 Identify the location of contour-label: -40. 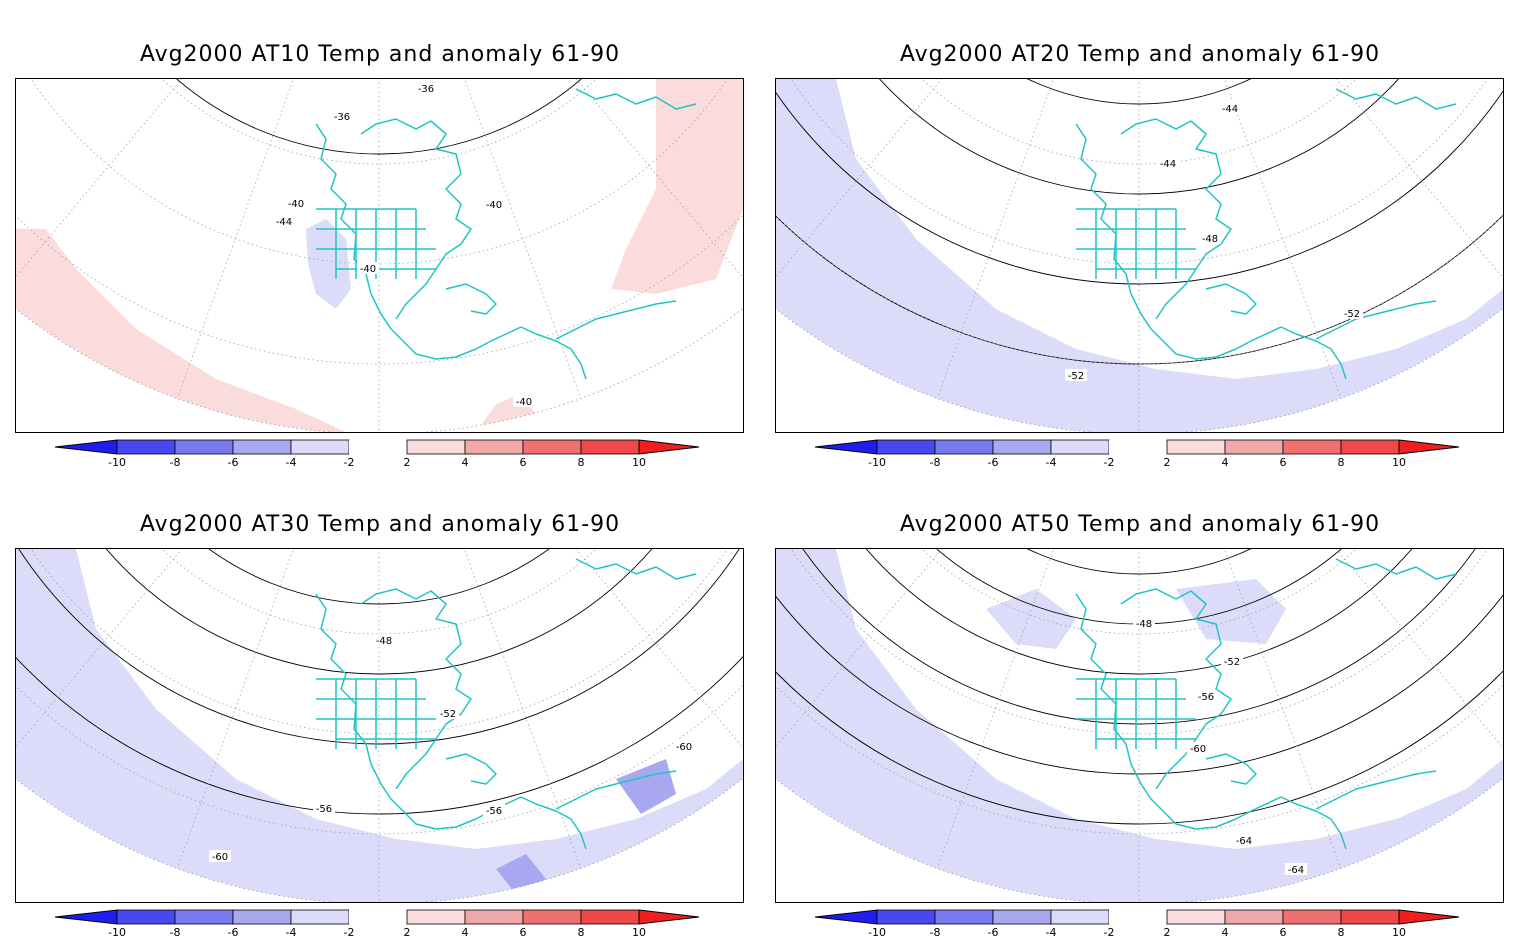
(494, 205).